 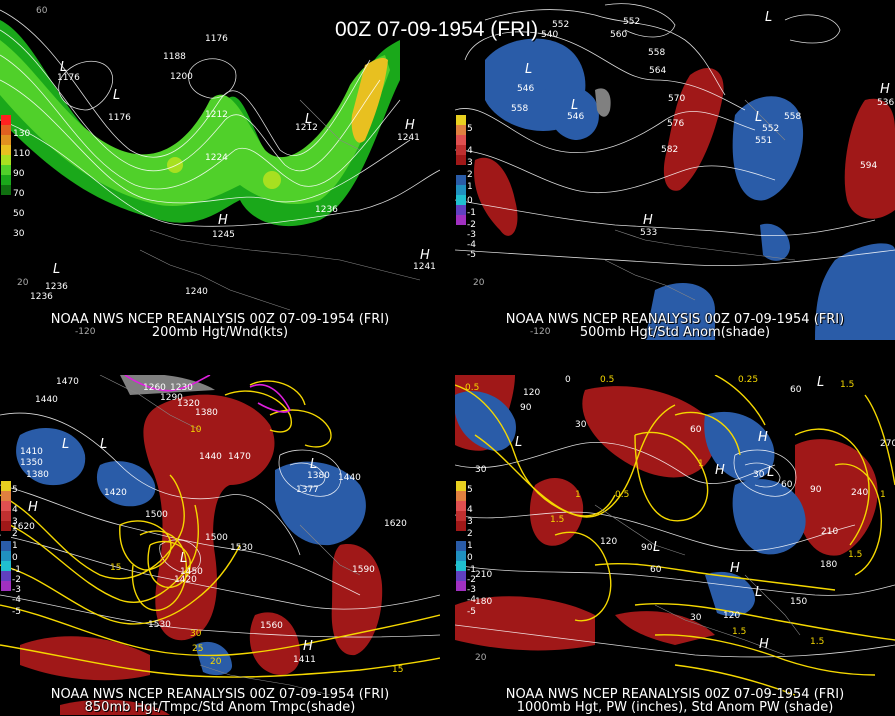 What do you see at coordinates (241, 548) in the screenshot?
I see `contour-label: 1530` at bounding box center [241, 548].